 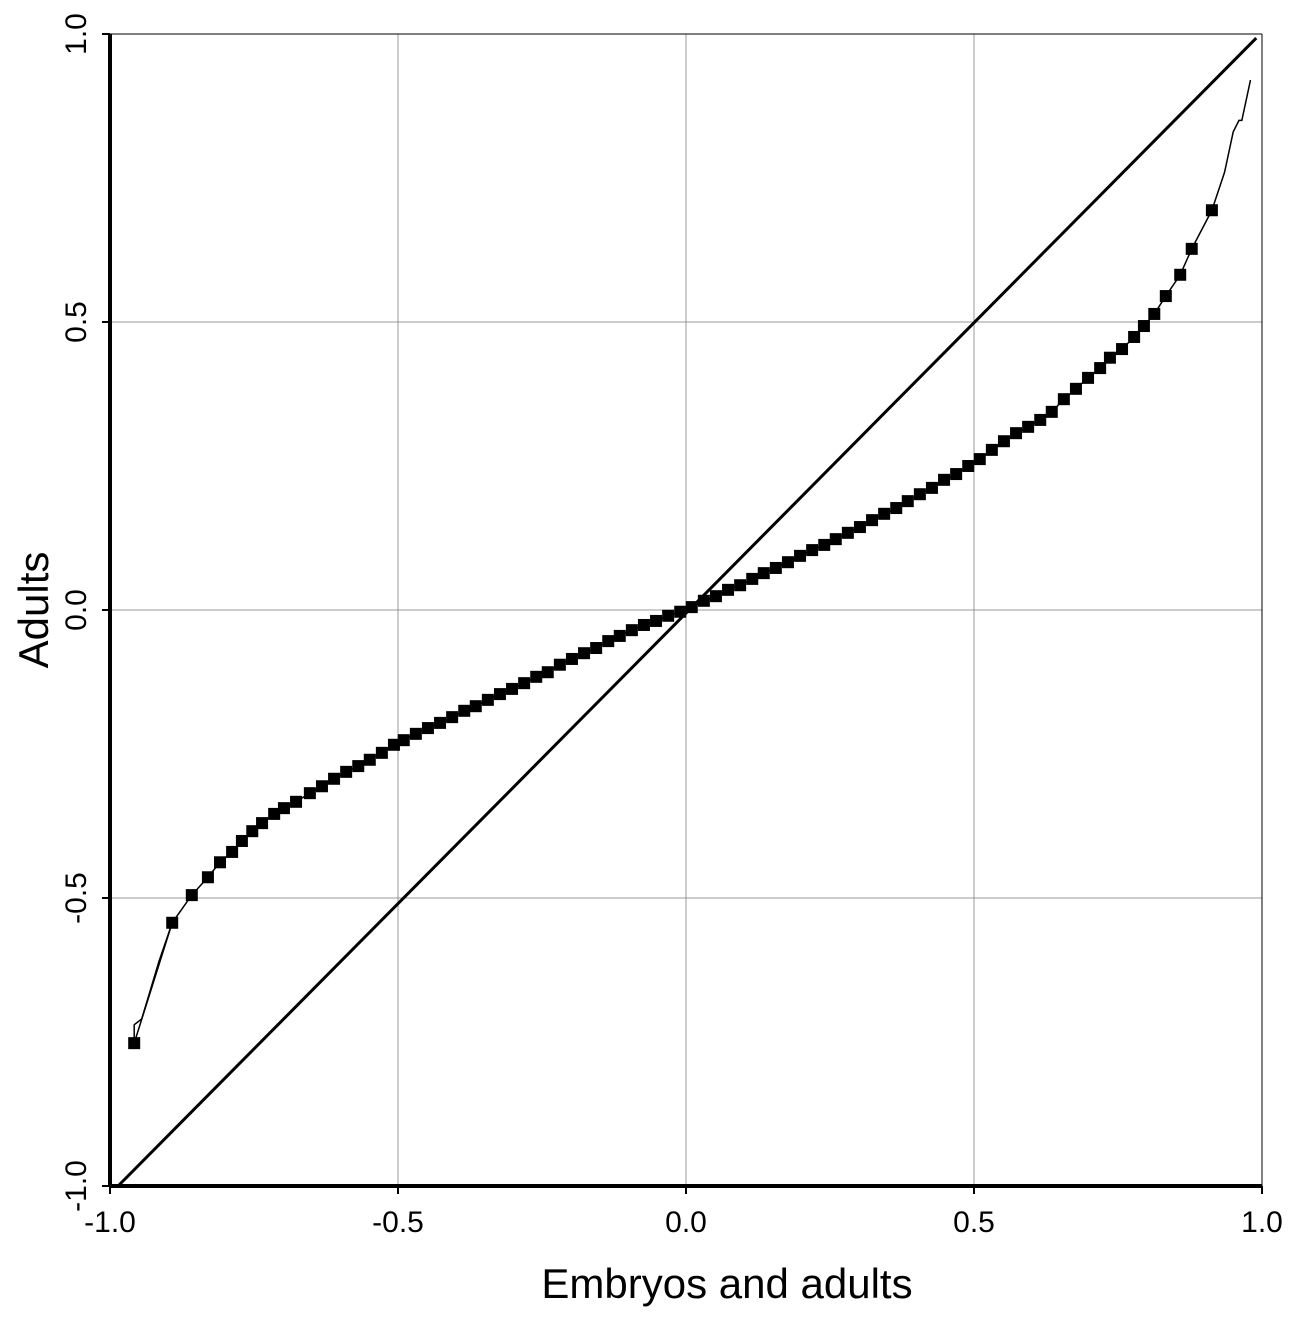 I want to click on x-tick-label: -0.5, so click(x=398, y=1222).